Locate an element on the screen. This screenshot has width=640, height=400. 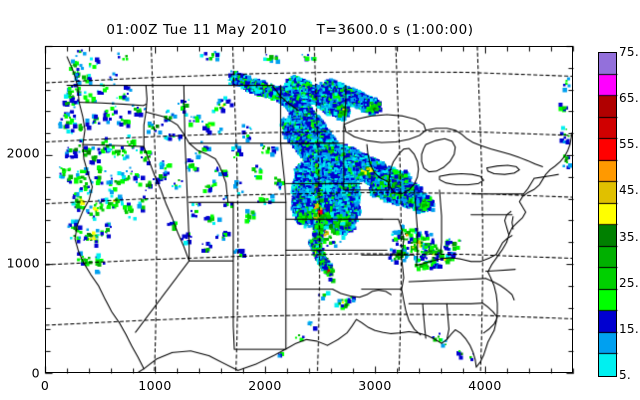
y-tick-label: 1000 is located at coordinates (23, 263).